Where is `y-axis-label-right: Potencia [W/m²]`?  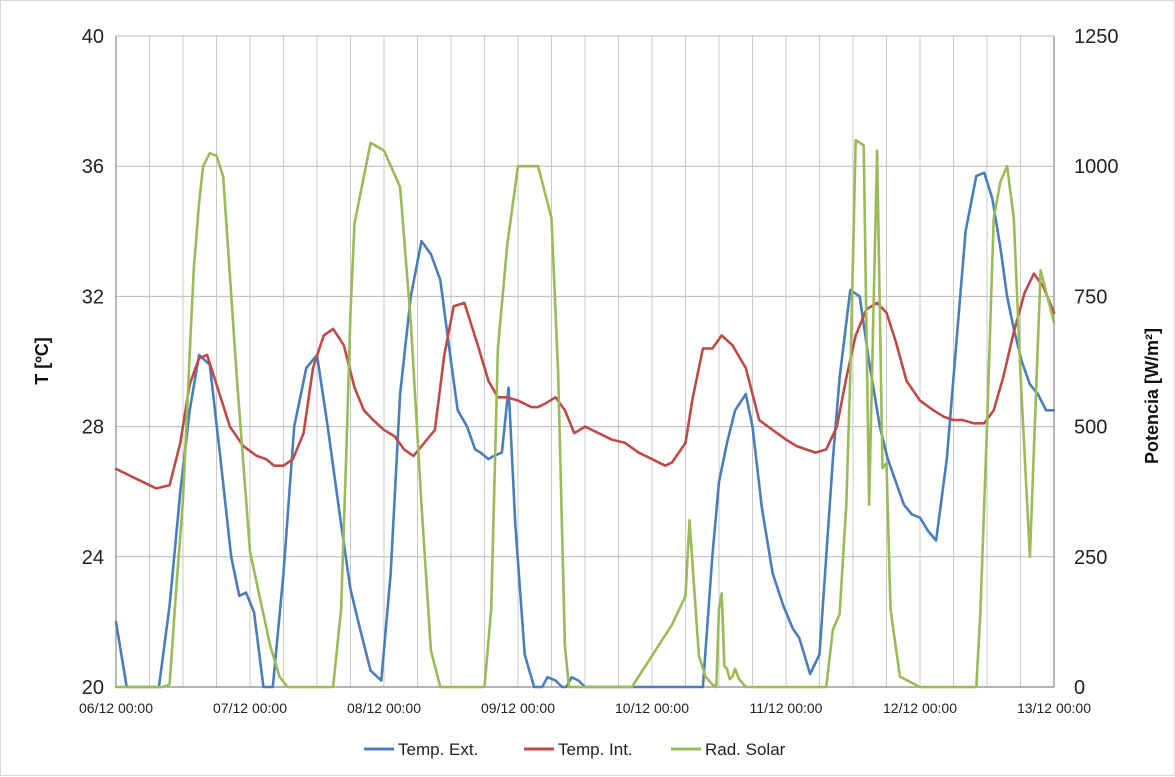 y-axis-label-right: Potencia [W/m²] is located at coordinates (1152, 396).